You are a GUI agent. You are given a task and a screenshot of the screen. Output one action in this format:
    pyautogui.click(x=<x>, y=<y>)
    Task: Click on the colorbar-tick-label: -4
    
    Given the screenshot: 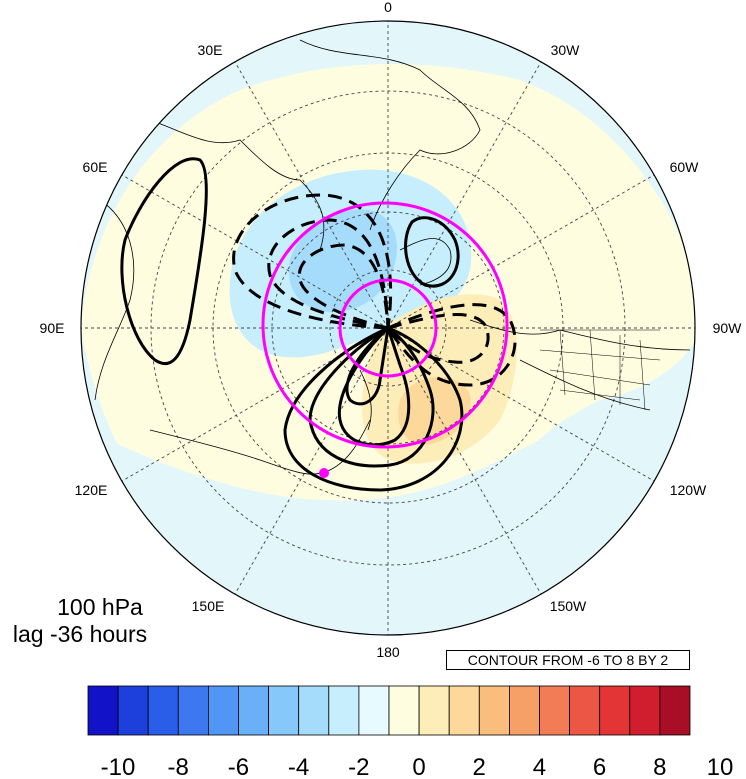 What is the action you would take?
    pyautogui.click(x=298, y=766)
    